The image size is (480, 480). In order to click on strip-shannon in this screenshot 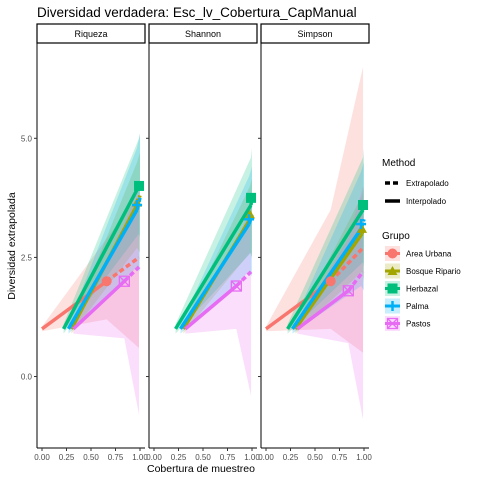, I will do `click(203, 33)`.